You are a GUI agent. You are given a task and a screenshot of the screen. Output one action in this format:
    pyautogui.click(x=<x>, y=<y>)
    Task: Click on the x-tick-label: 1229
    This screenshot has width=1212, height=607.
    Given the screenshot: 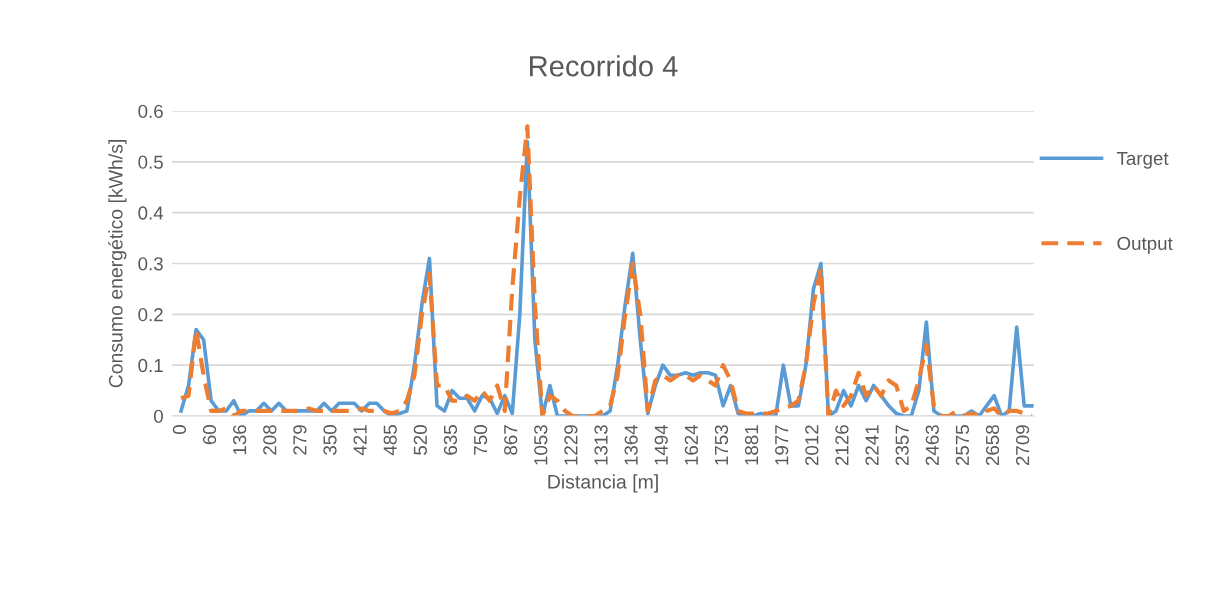 What is the action you would take?
    pyautogui.click(x=571, y=445)
    